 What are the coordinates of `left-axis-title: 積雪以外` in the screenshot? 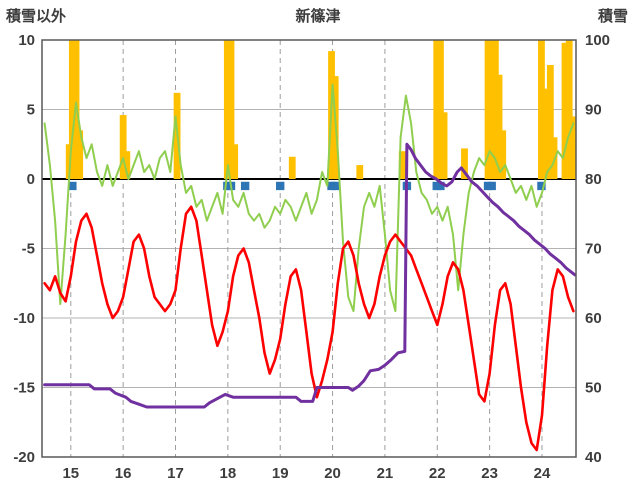 It's located at (36, 16).